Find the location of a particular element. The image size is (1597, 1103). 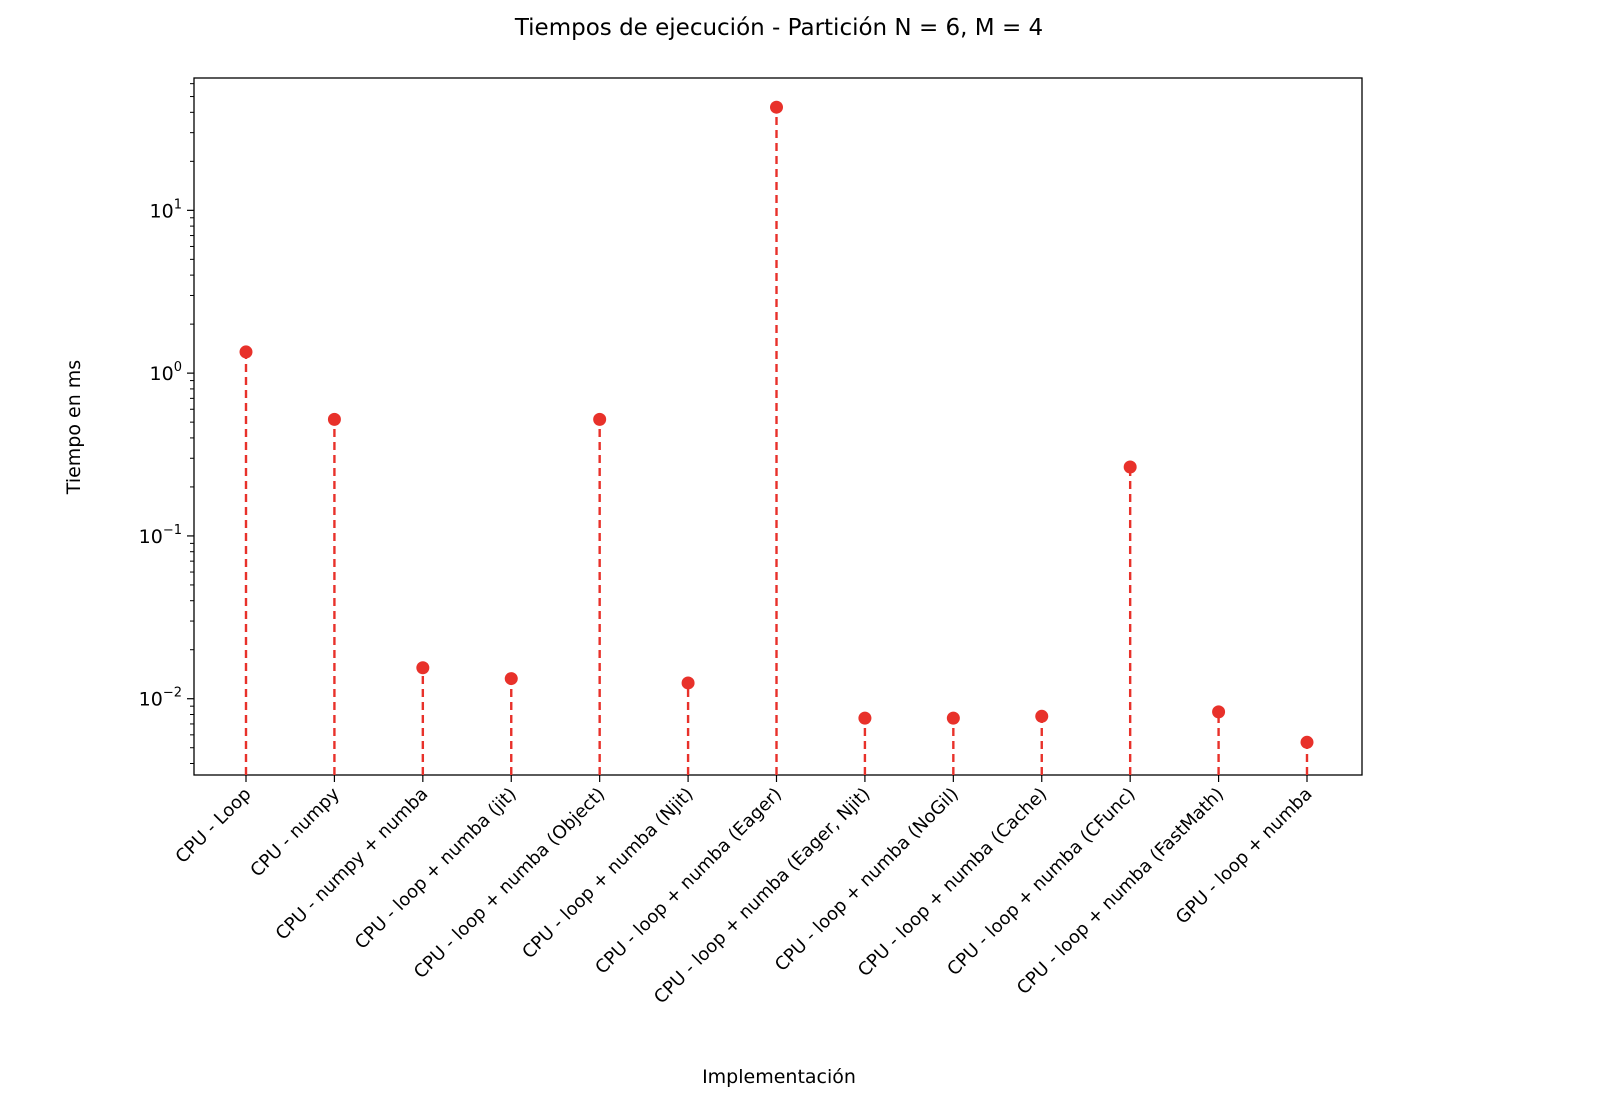

x-tick-label: CPU - loop + numba (jit) is located at coordinates (436, 869).